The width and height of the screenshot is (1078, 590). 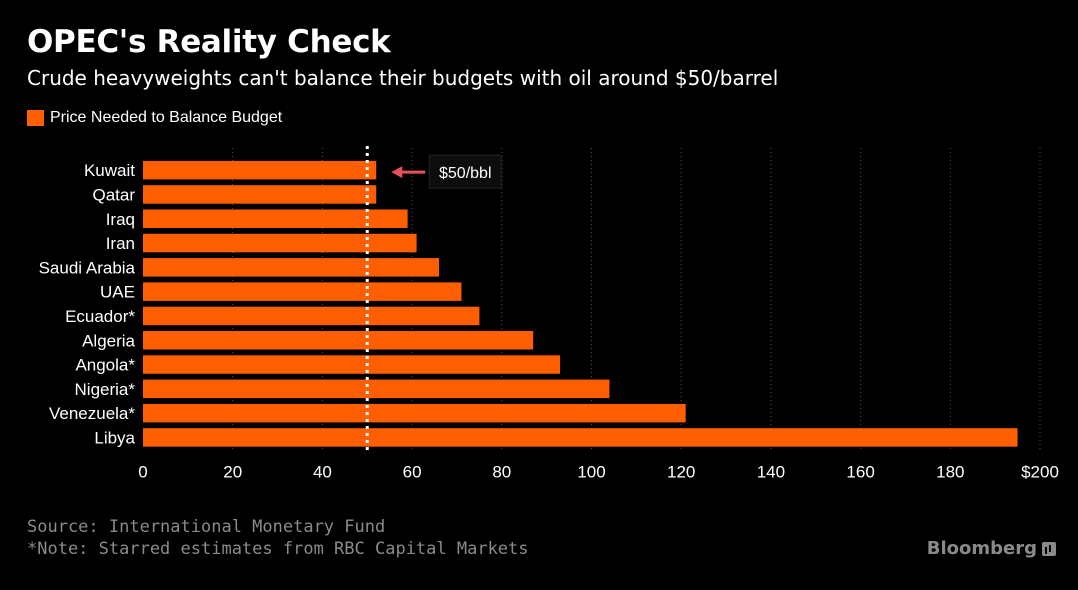 I want to click on annotation-arrowhead, so click(x=397, y=172).